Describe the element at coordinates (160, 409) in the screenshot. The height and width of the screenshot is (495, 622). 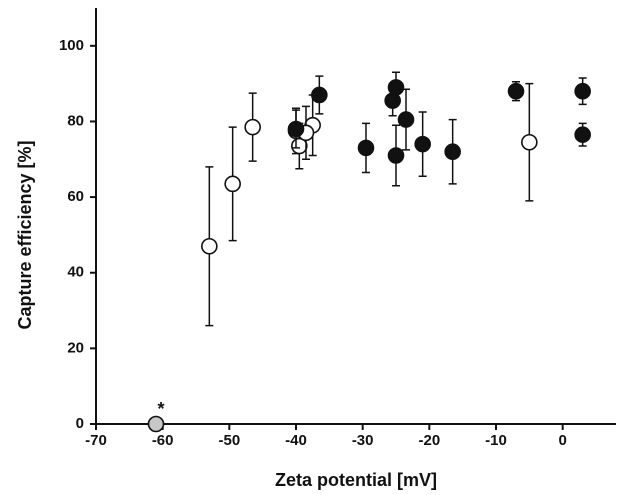
I see `annotation: *` at that location.